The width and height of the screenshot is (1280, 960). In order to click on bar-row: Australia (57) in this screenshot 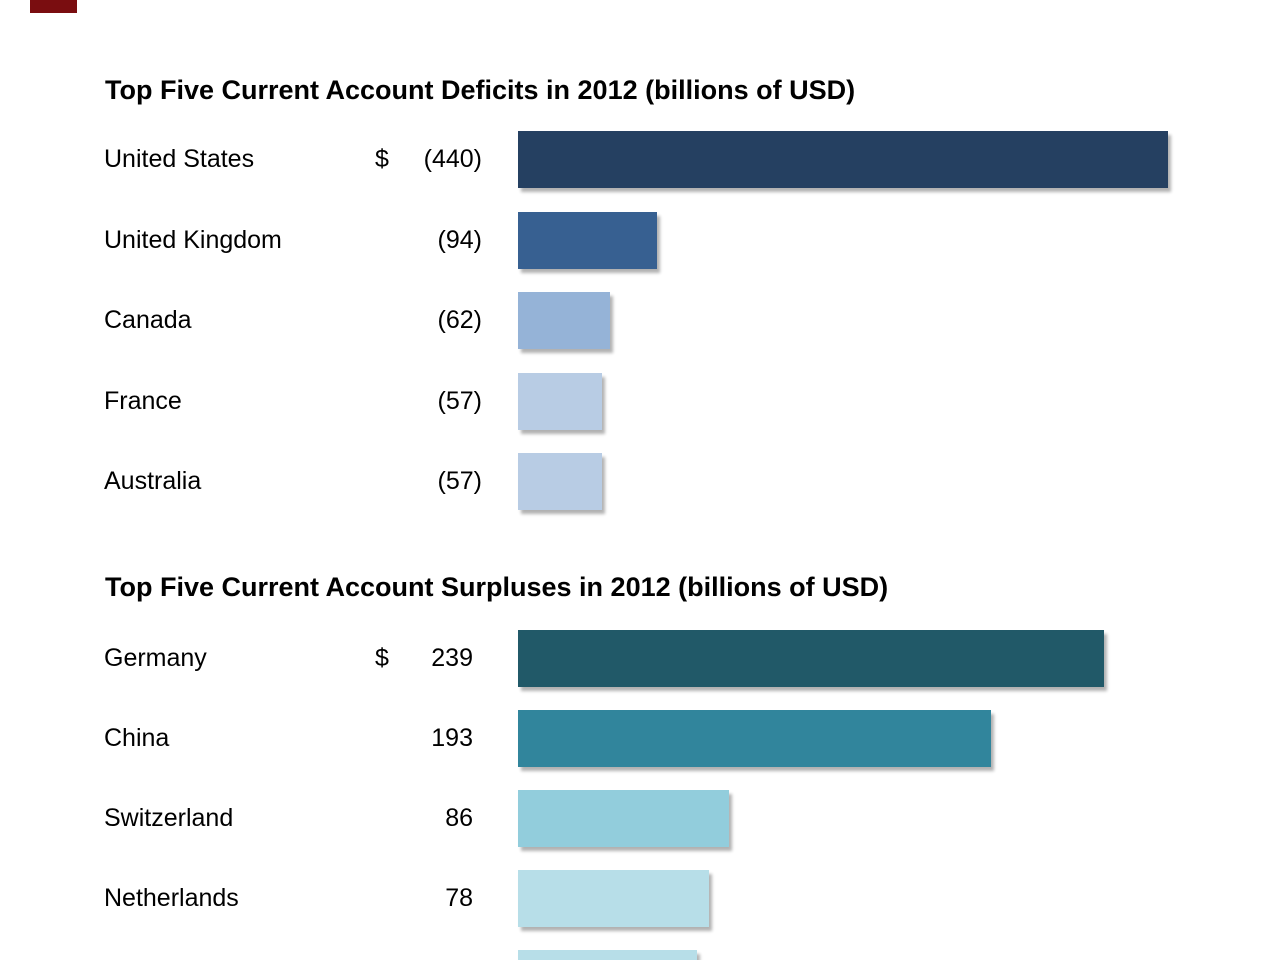, I will do `click(640, 493)`.